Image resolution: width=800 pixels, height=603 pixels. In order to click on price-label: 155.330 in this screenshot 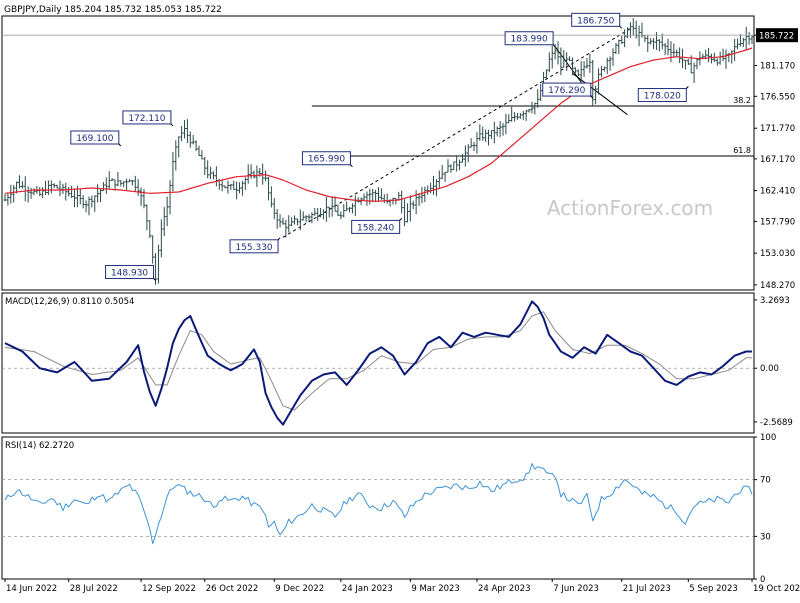, I will do `click(253, 248)`.